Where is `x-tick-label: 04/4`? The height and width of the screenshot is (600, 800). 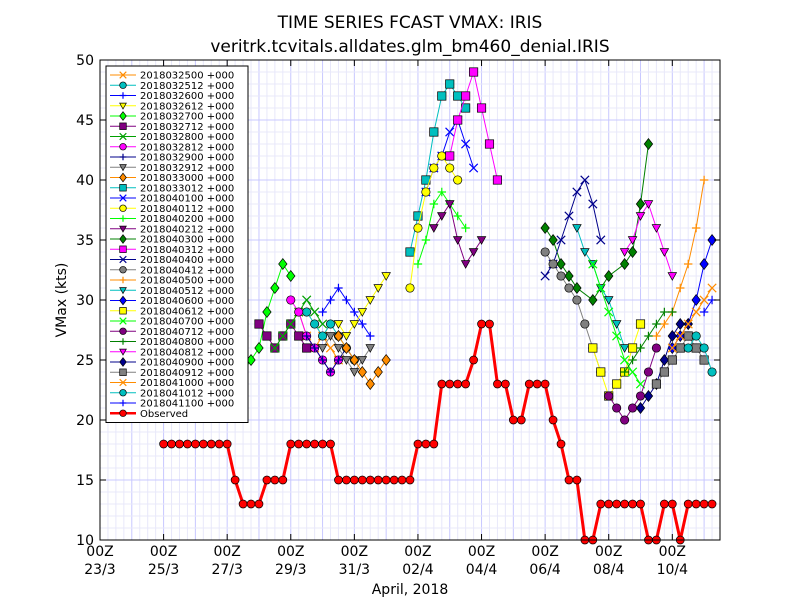 x-tick-label: 04/4 is located at coordinates (482, 570).